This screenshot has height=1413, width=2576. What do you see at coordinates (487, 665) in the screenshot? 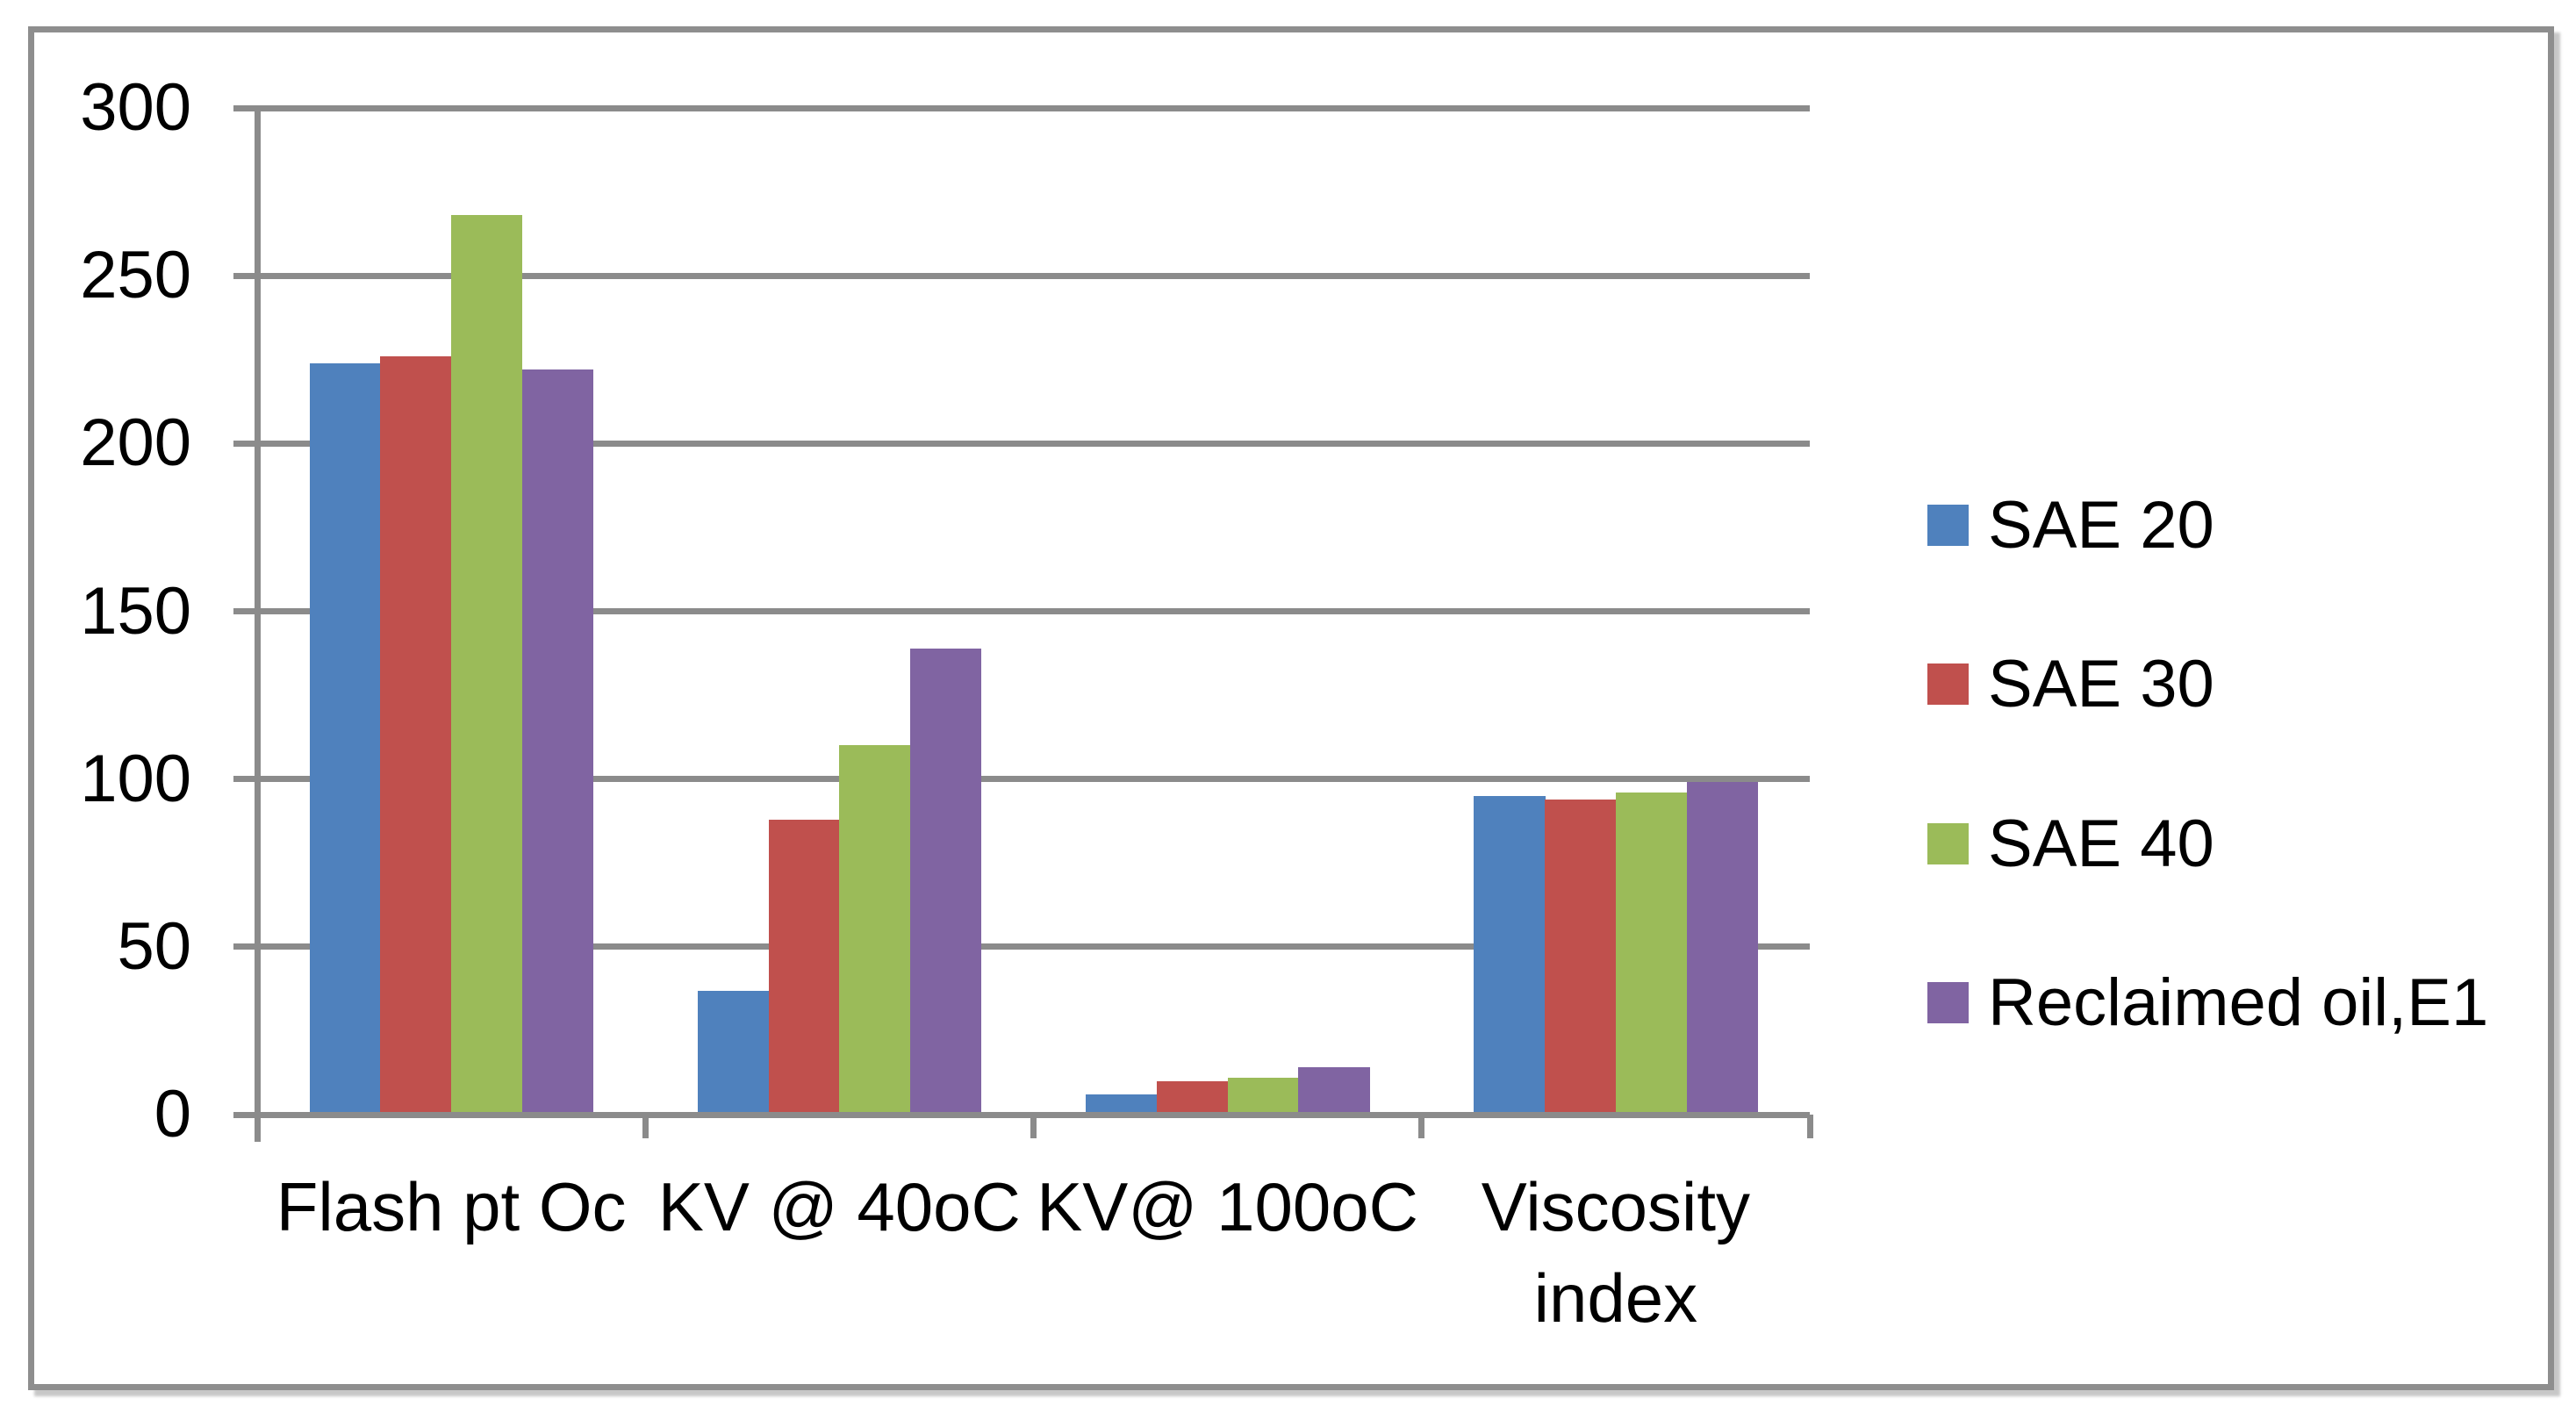
I see `bar-sae-40-flash-pt-oc` at bounding box center [487, 665].